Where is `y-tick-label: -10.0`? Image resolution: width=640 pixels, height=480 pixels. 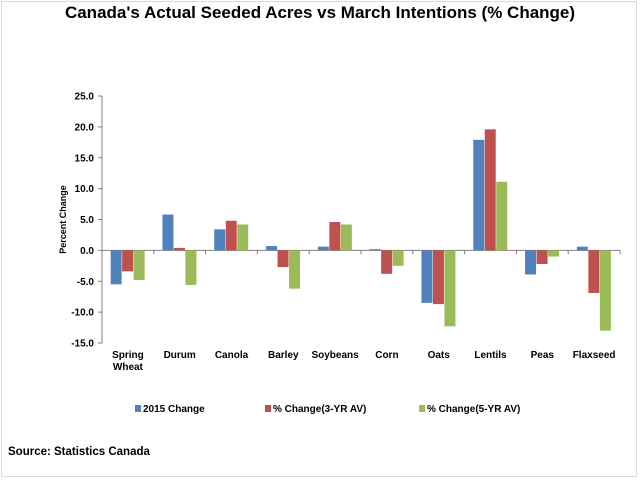 y-tick-label: -10.0 is located at coordinates (82, 313).